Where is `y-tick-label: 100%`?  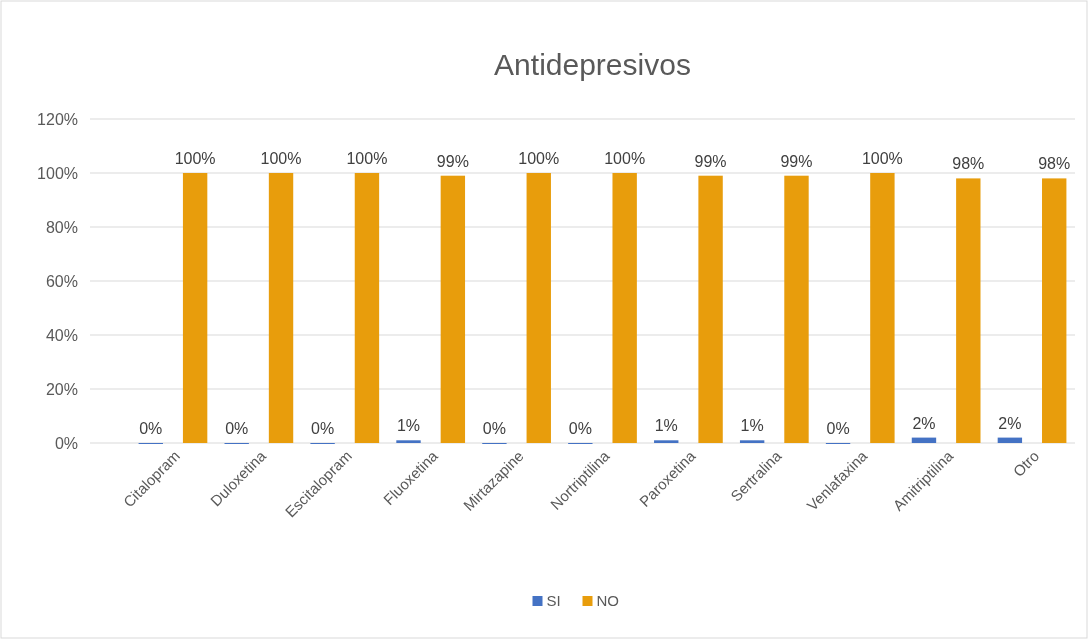 y-tick-label: 100% is located at coordinates (57, 173).